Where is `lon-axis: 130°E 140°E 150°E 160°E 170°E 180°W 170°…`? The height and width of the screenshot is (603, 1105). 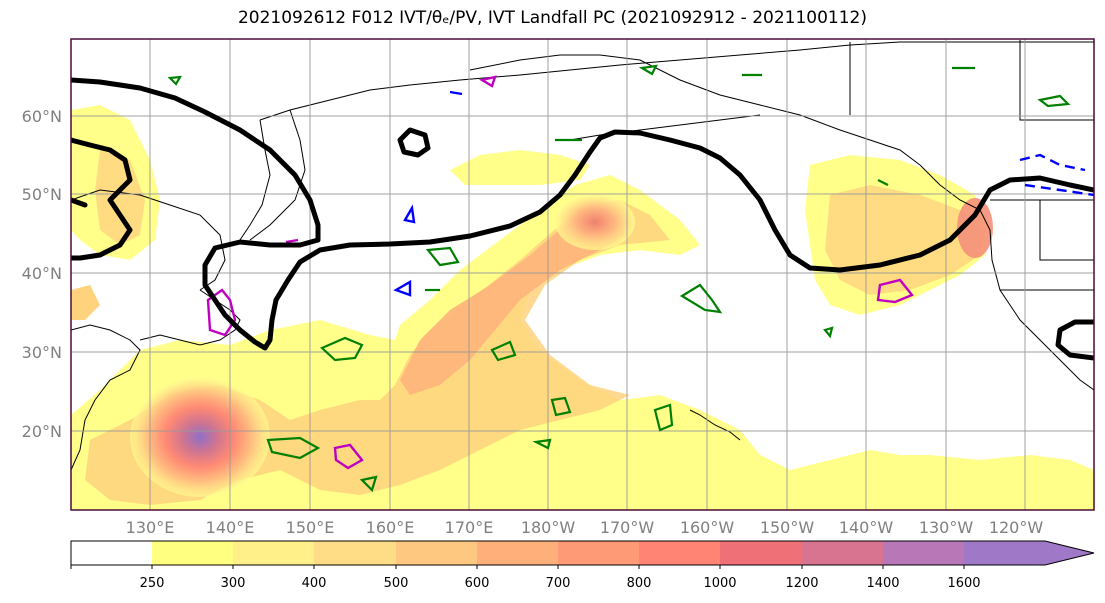 lon-axis: 130°E 140°E 150°E 160°E 170°E 180°W 170°… is located at coordinates (585, 527).